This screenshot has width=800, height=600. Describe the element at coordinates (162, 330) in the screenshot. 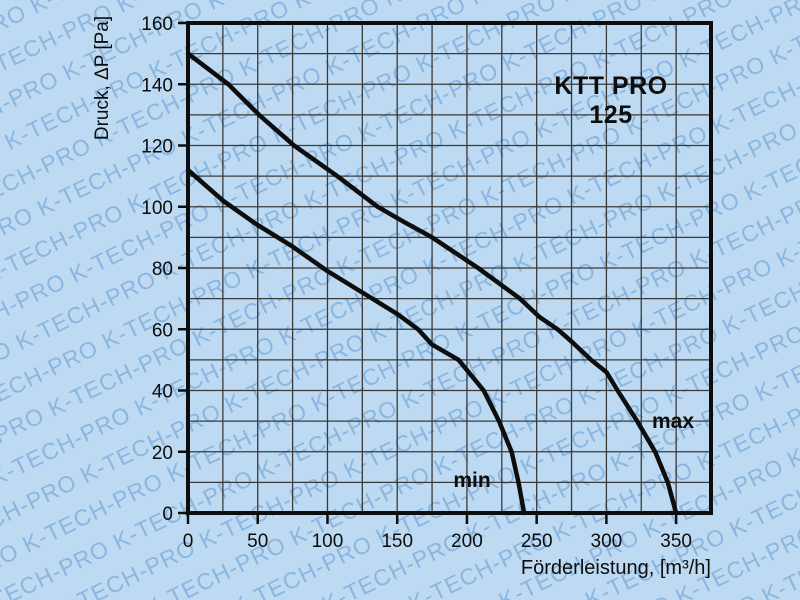

I see `y-tick-label: 60` at that location.